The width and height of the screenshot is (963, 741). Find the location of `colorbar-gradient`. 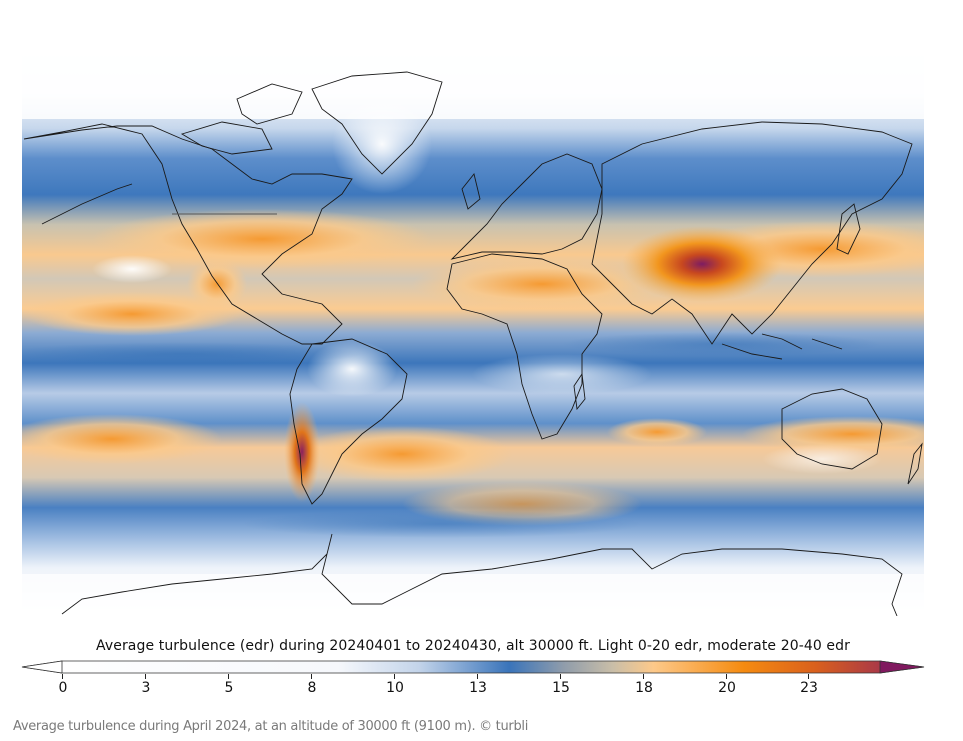

colorbar-gradient is located at coordinates (473, 667).